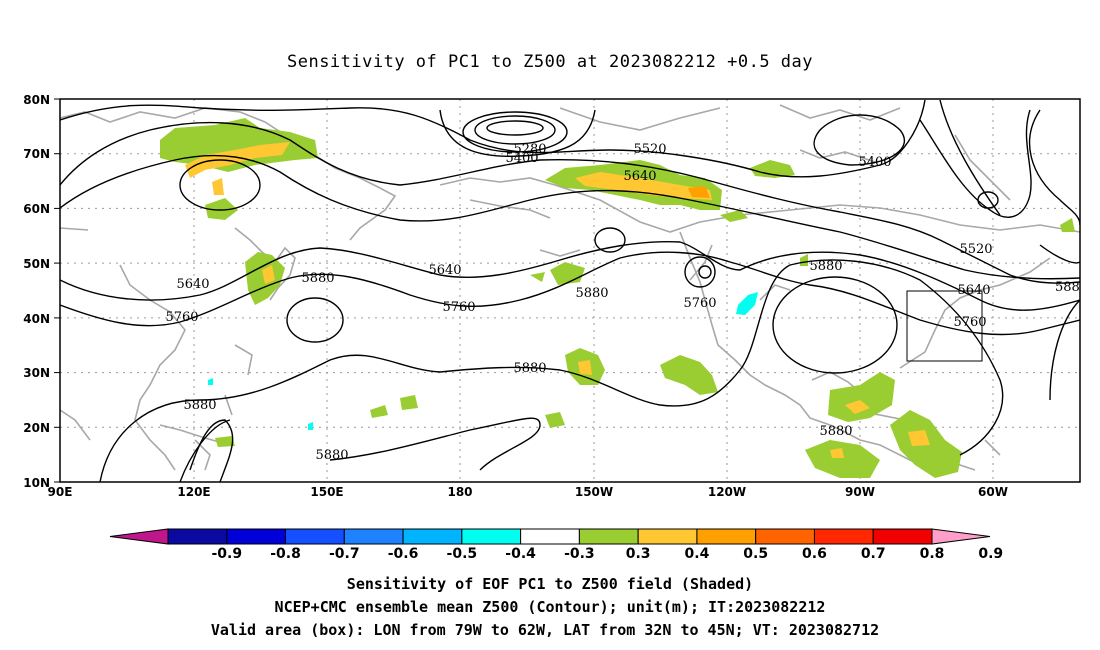  What do you see at coordinates (944, 326) in the screenshot?
I see `valid-area-box` at bounding box center [944, 326].